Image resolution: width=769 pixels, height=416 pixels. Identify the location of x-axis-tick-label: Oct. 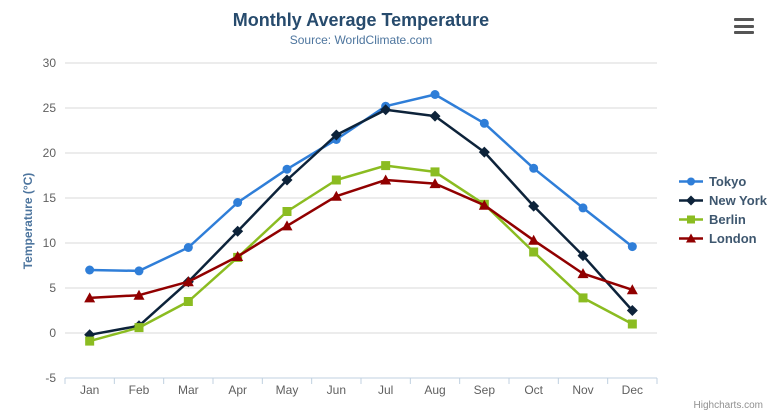
(533, 390).